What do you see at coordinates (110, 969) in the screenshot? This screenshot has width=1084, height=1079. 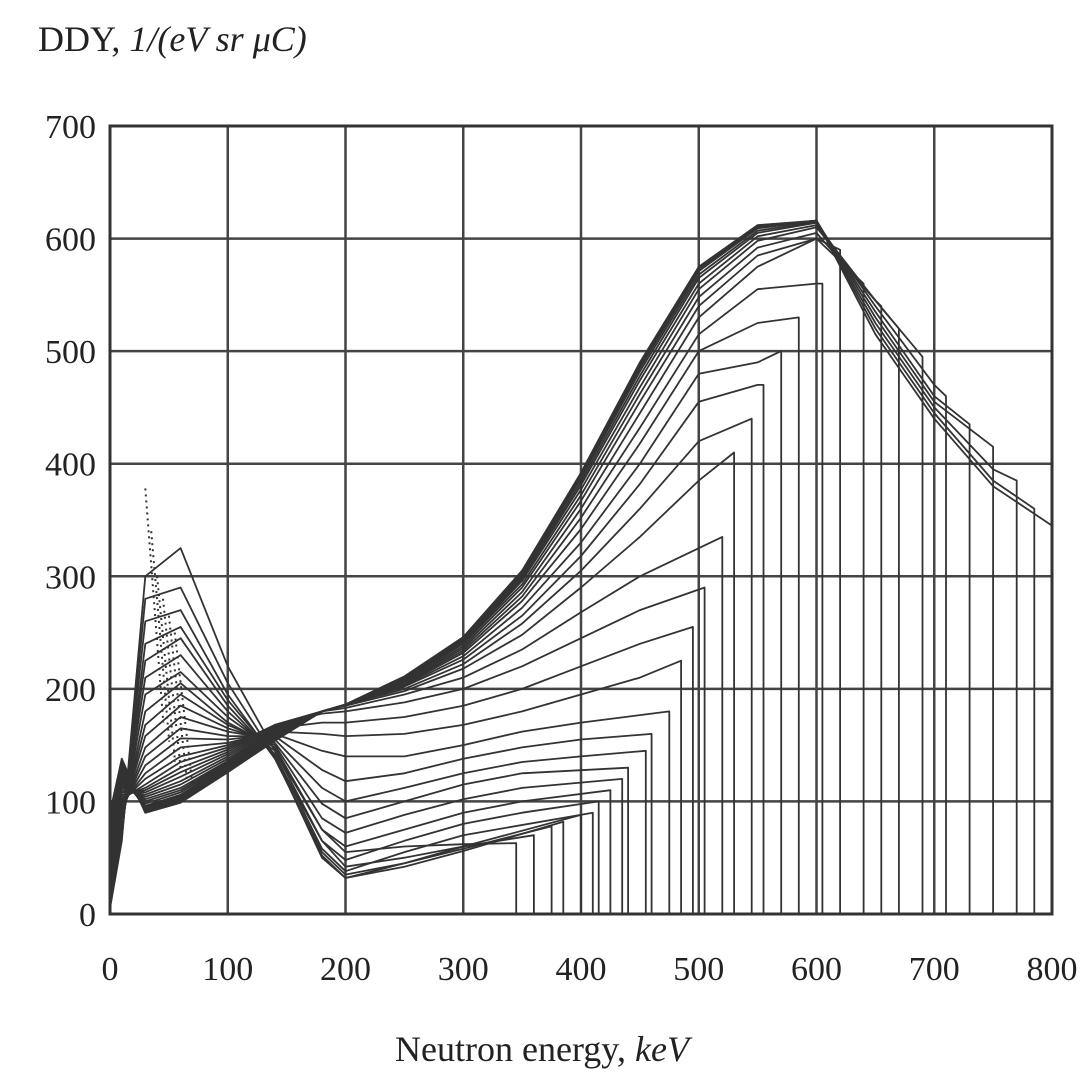 I see `x-tick-label: 0` at bounding box center [110, 969].